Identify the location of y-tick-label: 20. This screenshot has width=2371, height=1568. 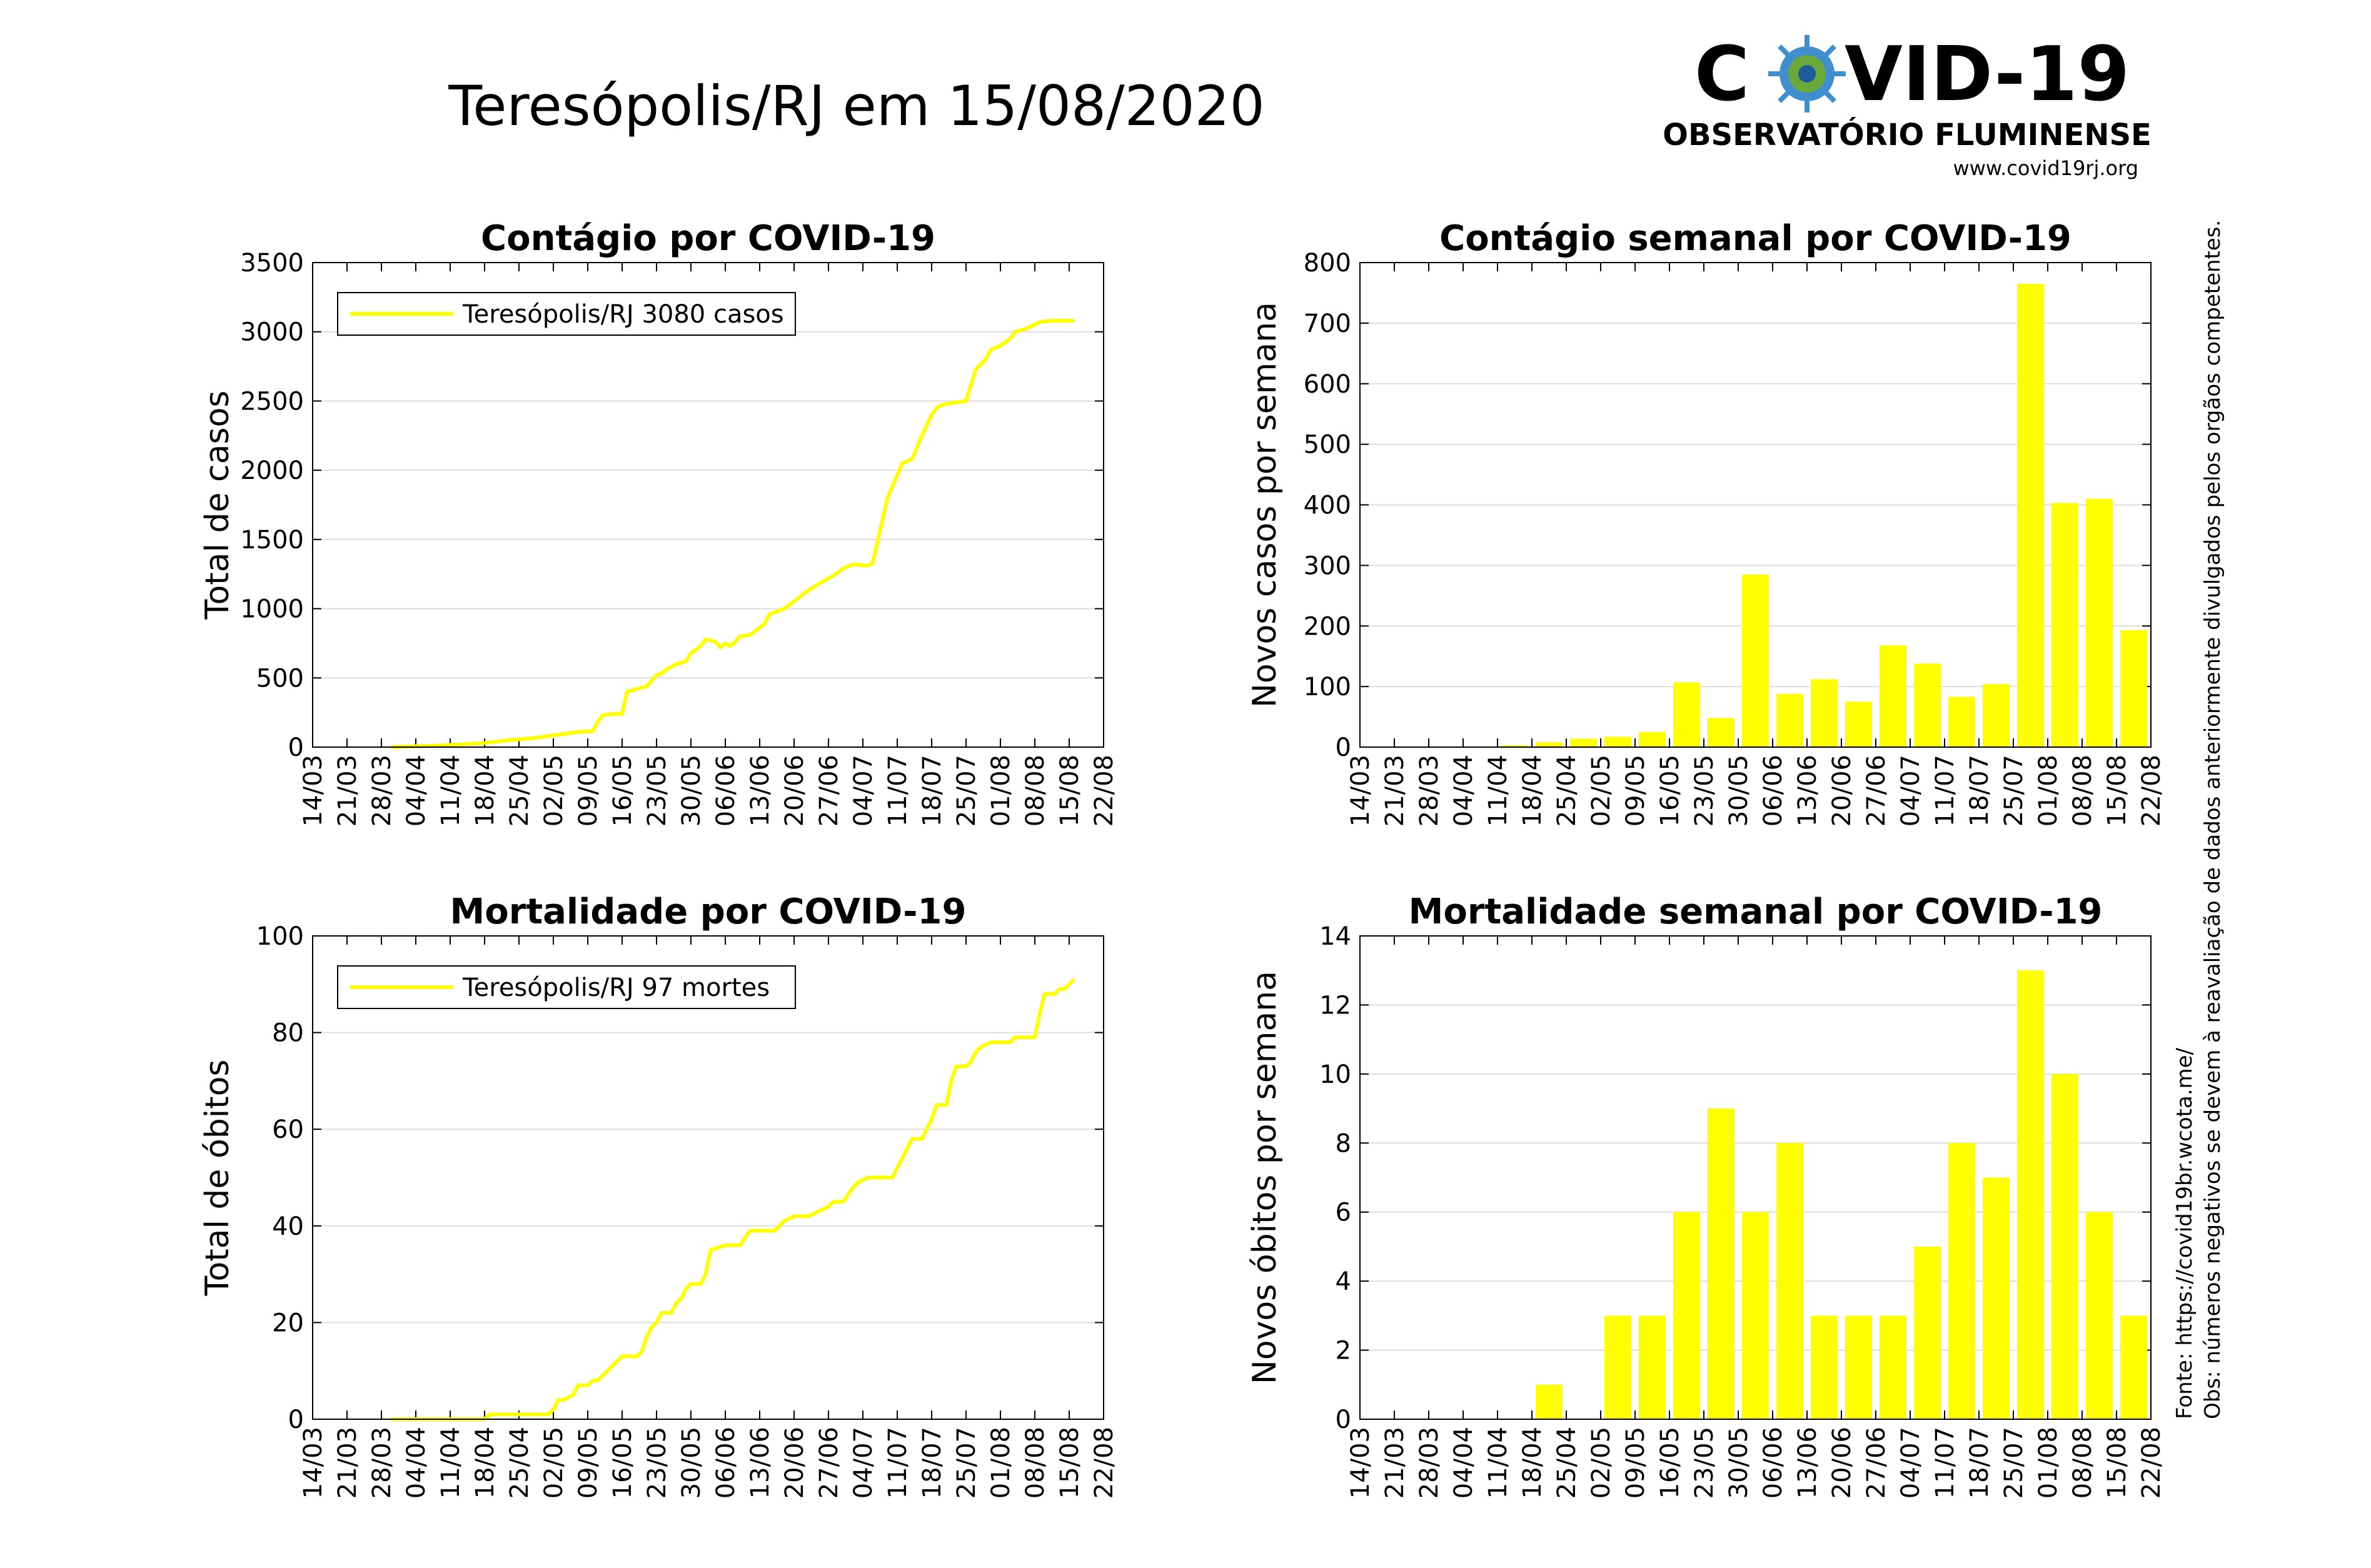
(288, 1323).